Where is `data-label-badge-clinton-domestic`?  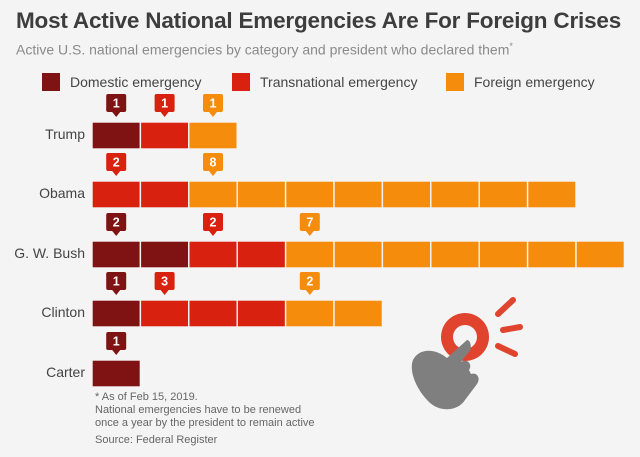
data-label-badge-clinton-domestic is located at coordinates (116, 281).